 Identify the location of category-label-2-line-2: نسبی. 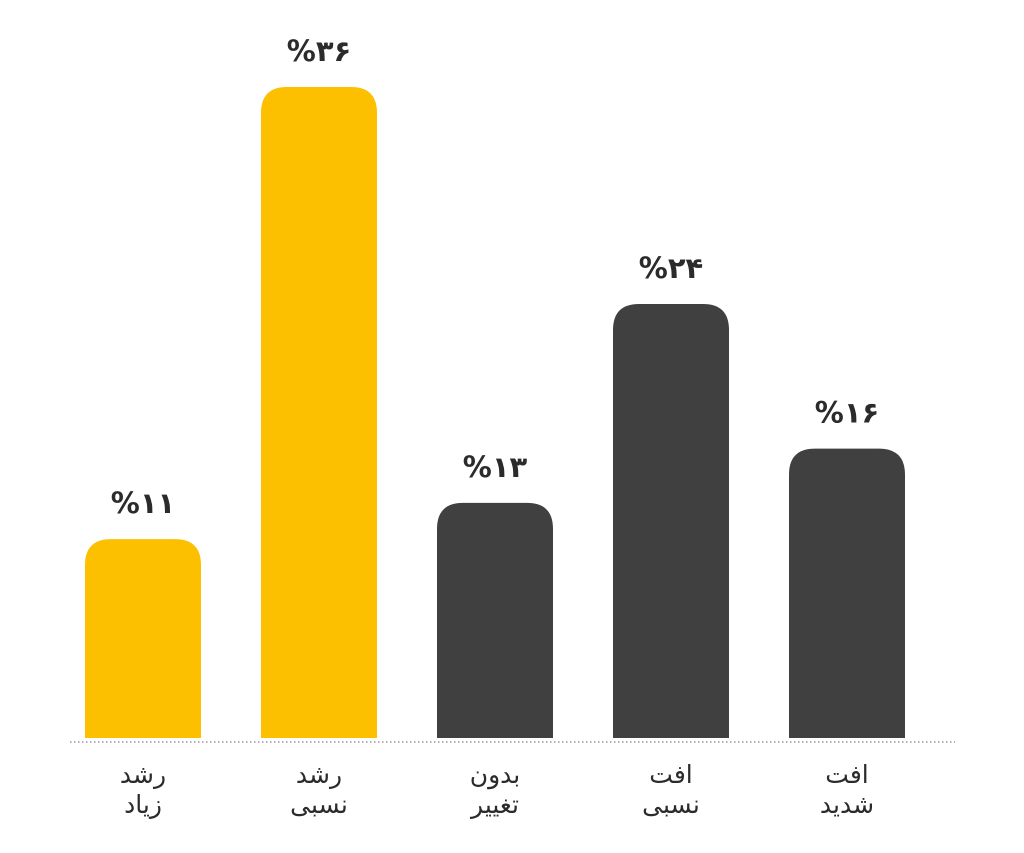
(319, 804).